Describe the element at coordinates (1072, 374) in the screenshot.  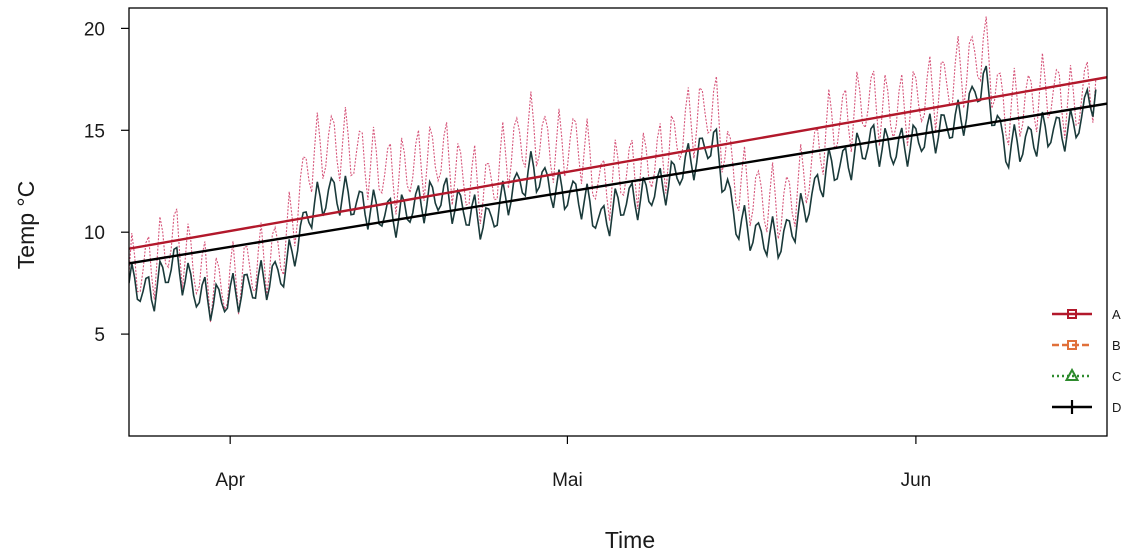
I see `legend-marker-C` at that location.